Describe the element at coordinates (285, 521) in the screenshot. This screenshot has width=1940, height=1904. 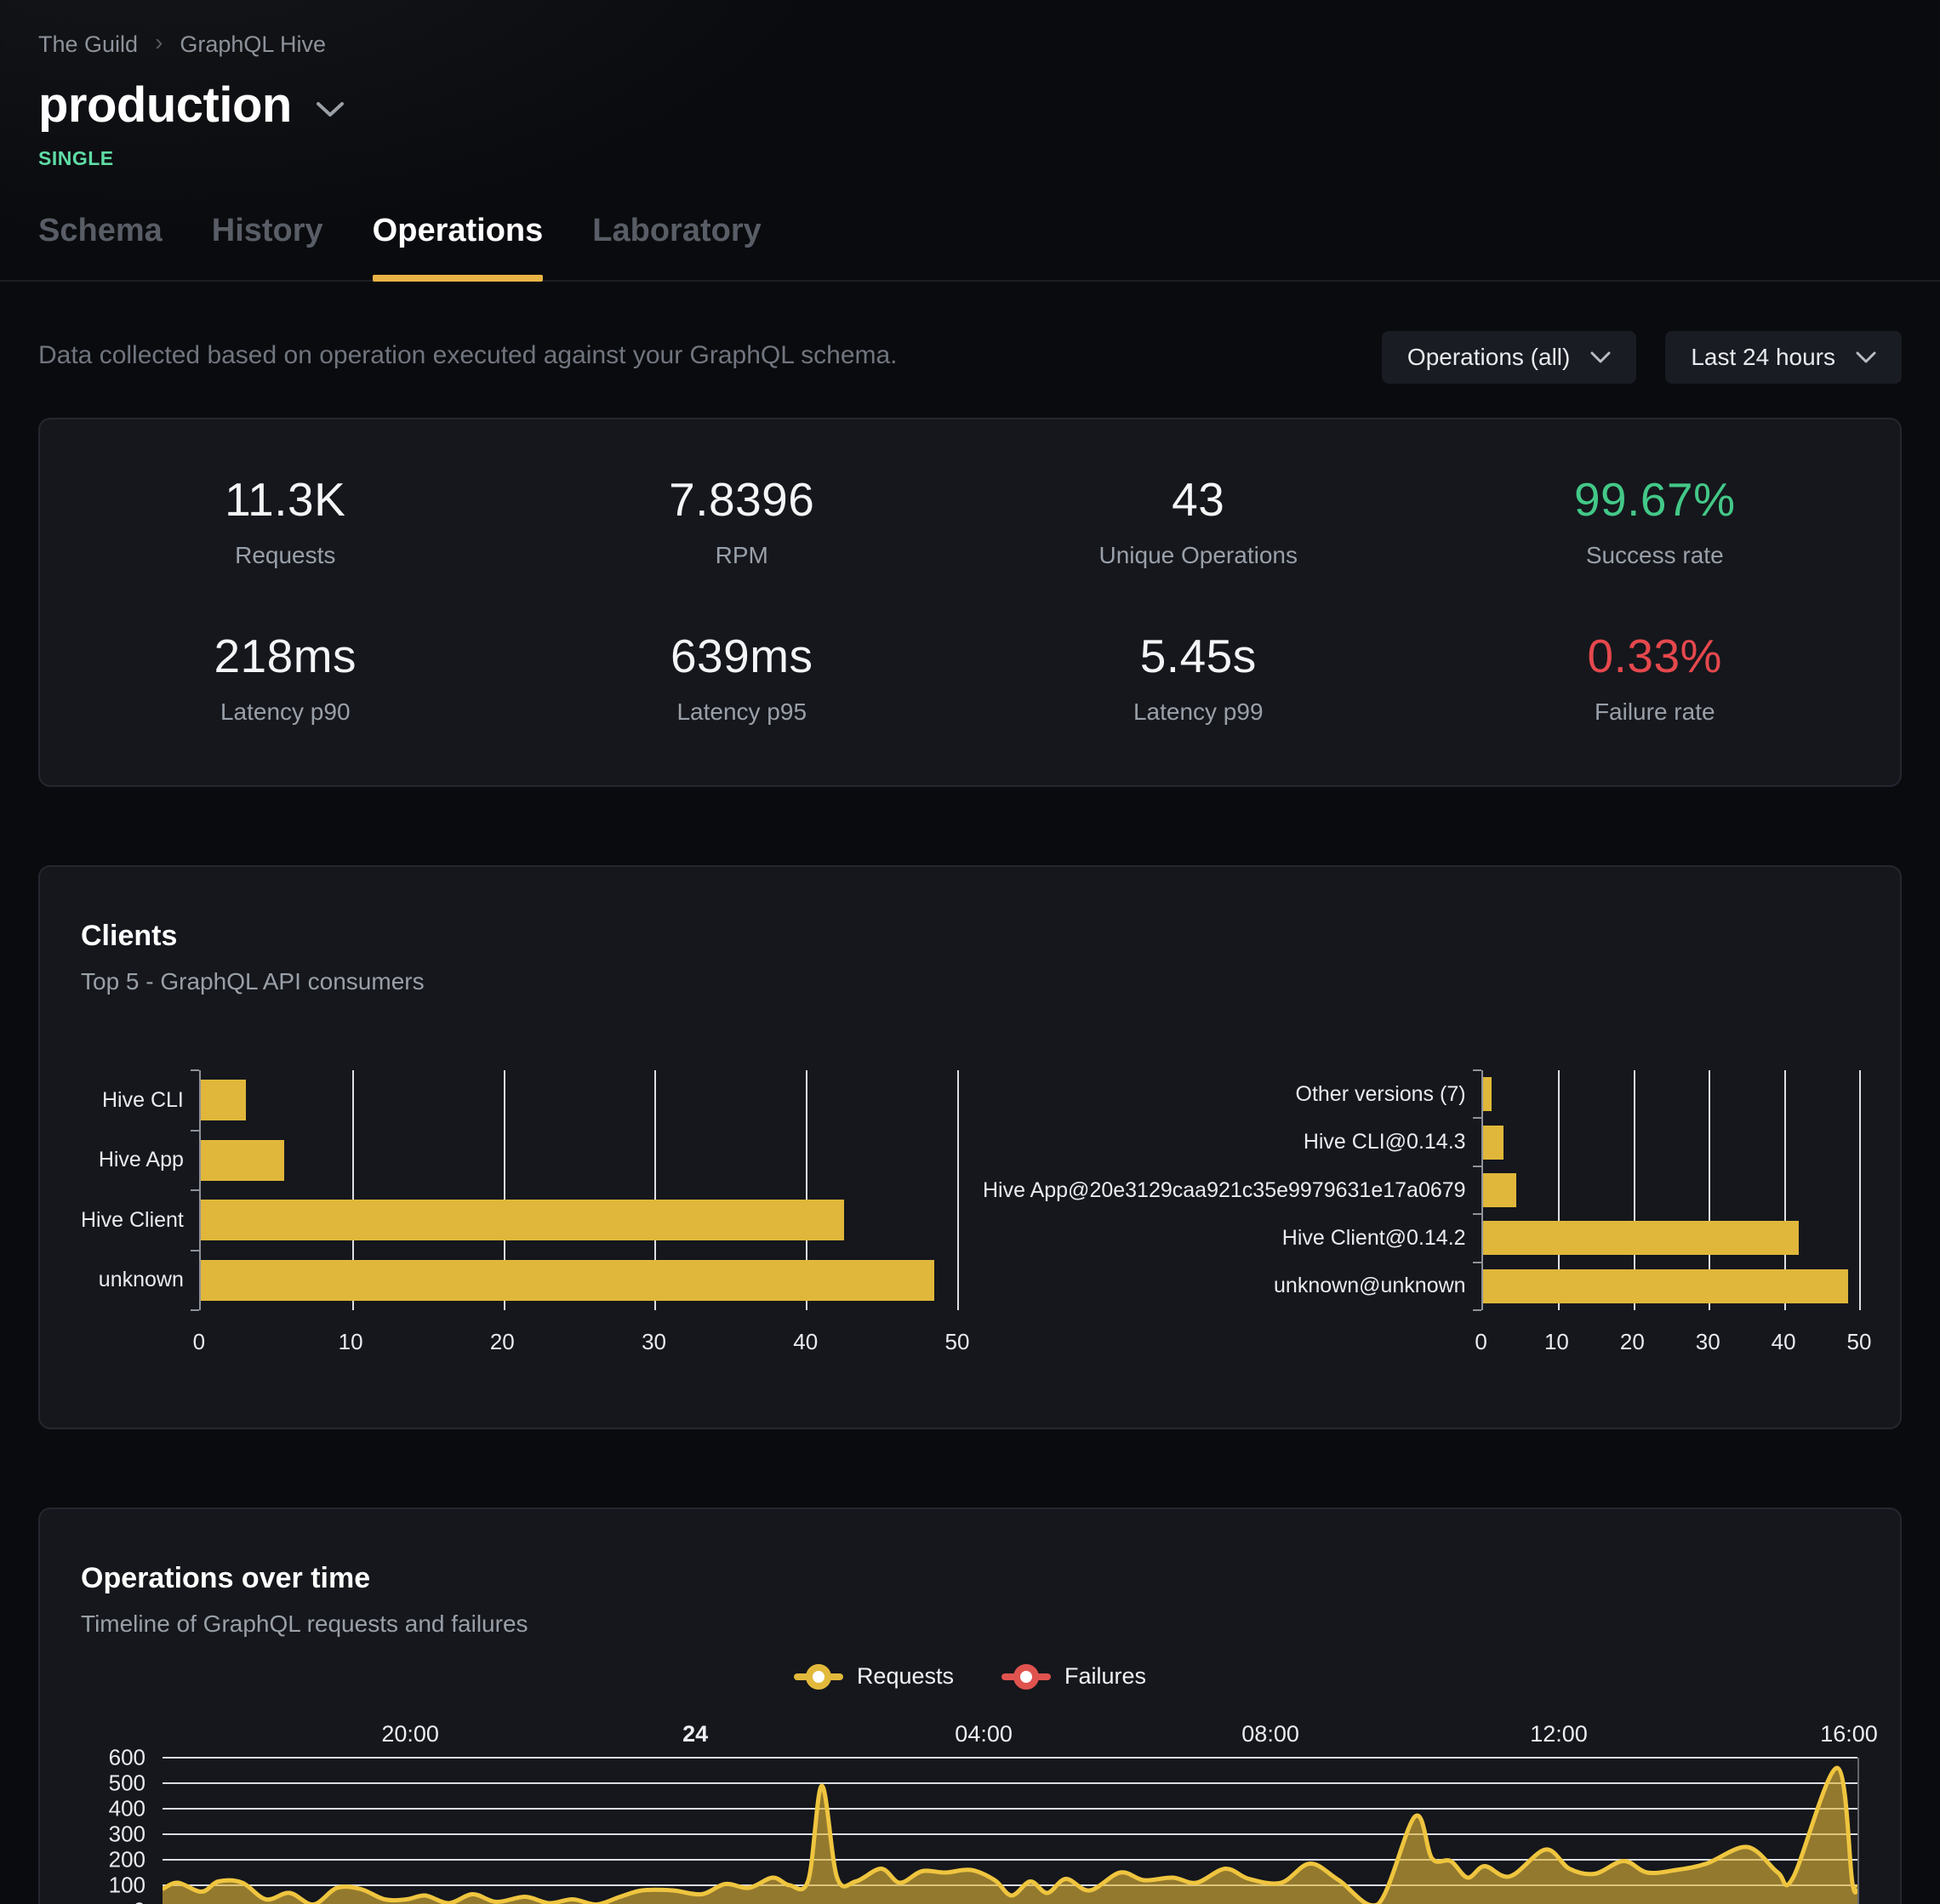
I see `stat-requests: 11.3K Requests` at that location.